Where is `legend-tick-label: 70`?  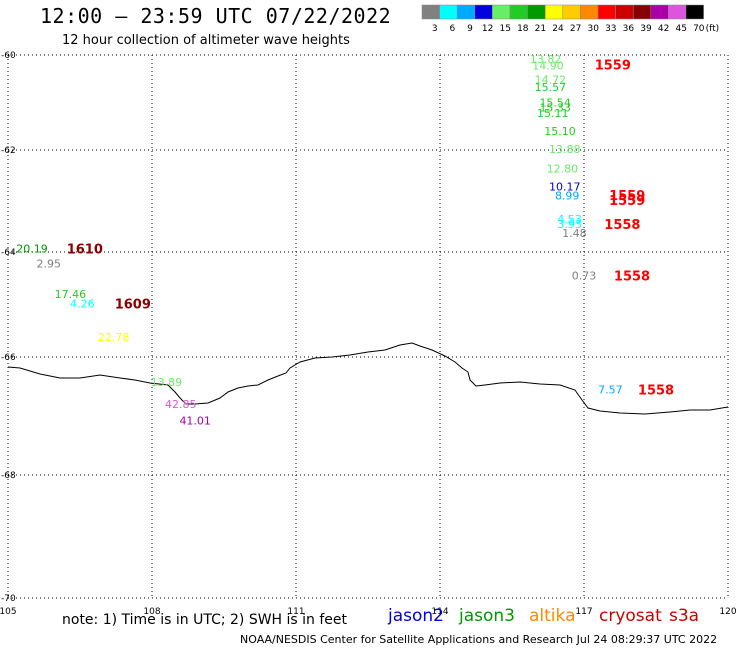
legend-tick-label: 70 is located at coordinates (699, 29).